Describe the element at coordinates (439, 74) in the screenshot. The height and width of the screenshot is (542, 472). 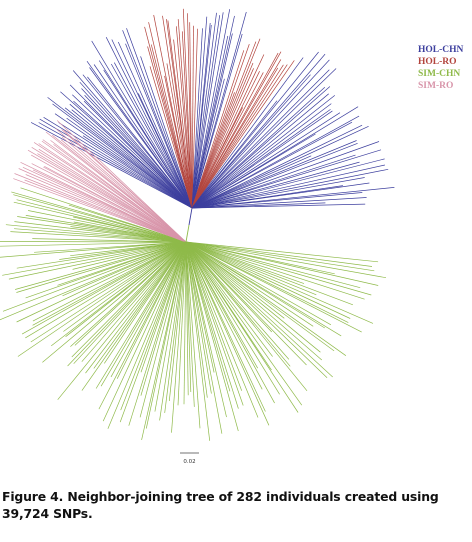
I see `legend-item-sim-chn: SIM-CHN` at that location.